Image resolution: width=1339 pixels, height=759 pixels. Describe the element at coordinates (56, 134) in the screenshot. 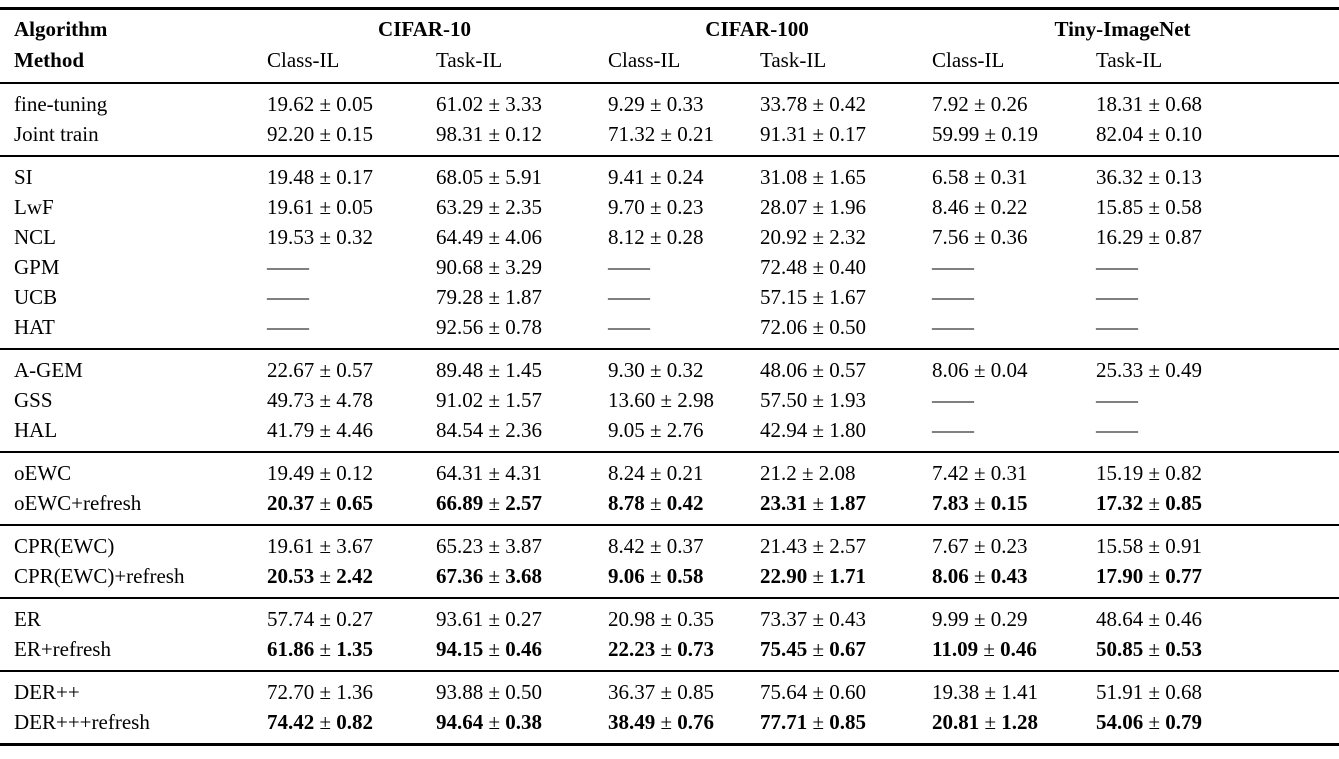

I see `method-cell: Joint train` at that location.